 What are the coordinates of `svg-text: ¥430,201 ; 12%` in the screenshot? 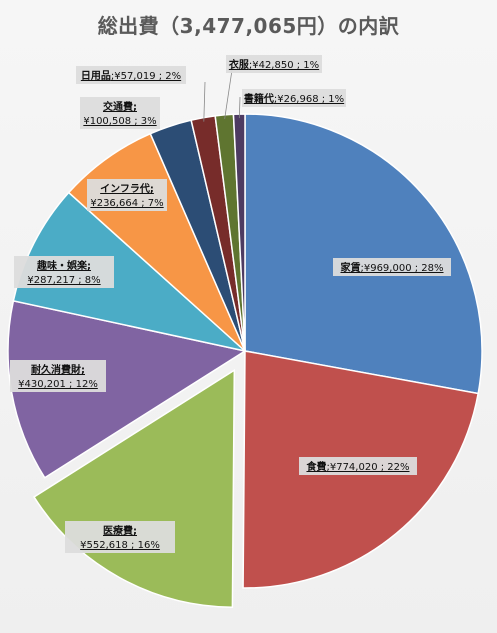 It's located at (58, 384).